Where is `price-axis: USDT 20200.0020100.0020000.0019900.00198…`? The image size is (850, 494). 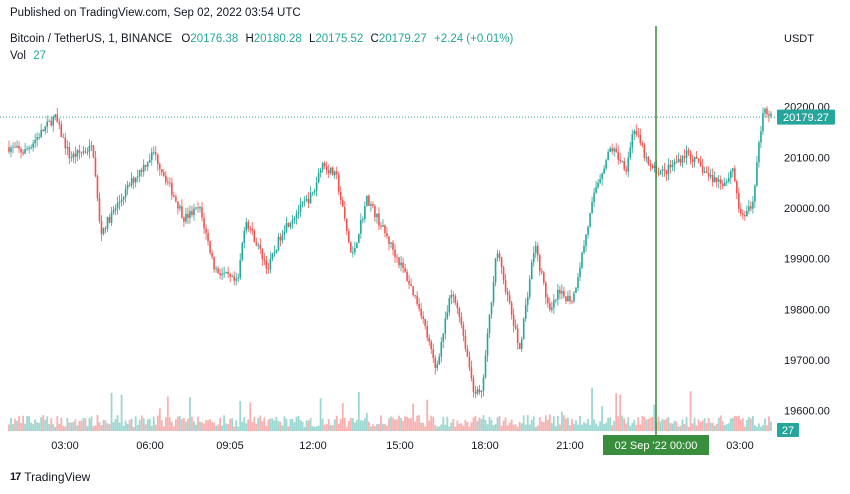
price-axis: USDT 20200.0020100.0020000.0019900.00198… is located at coordinates (807, 225).